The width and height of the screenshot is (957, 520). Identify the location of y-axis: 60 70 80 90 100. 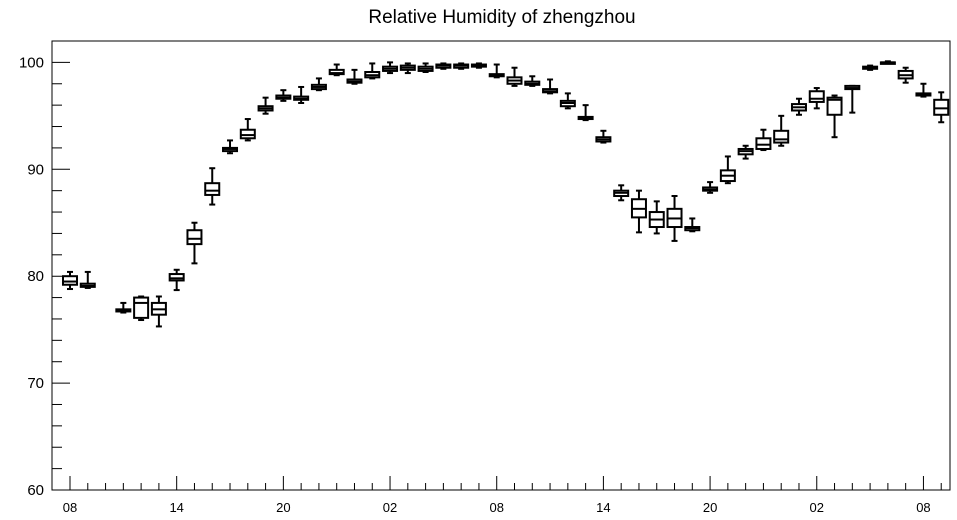
(44, 269).